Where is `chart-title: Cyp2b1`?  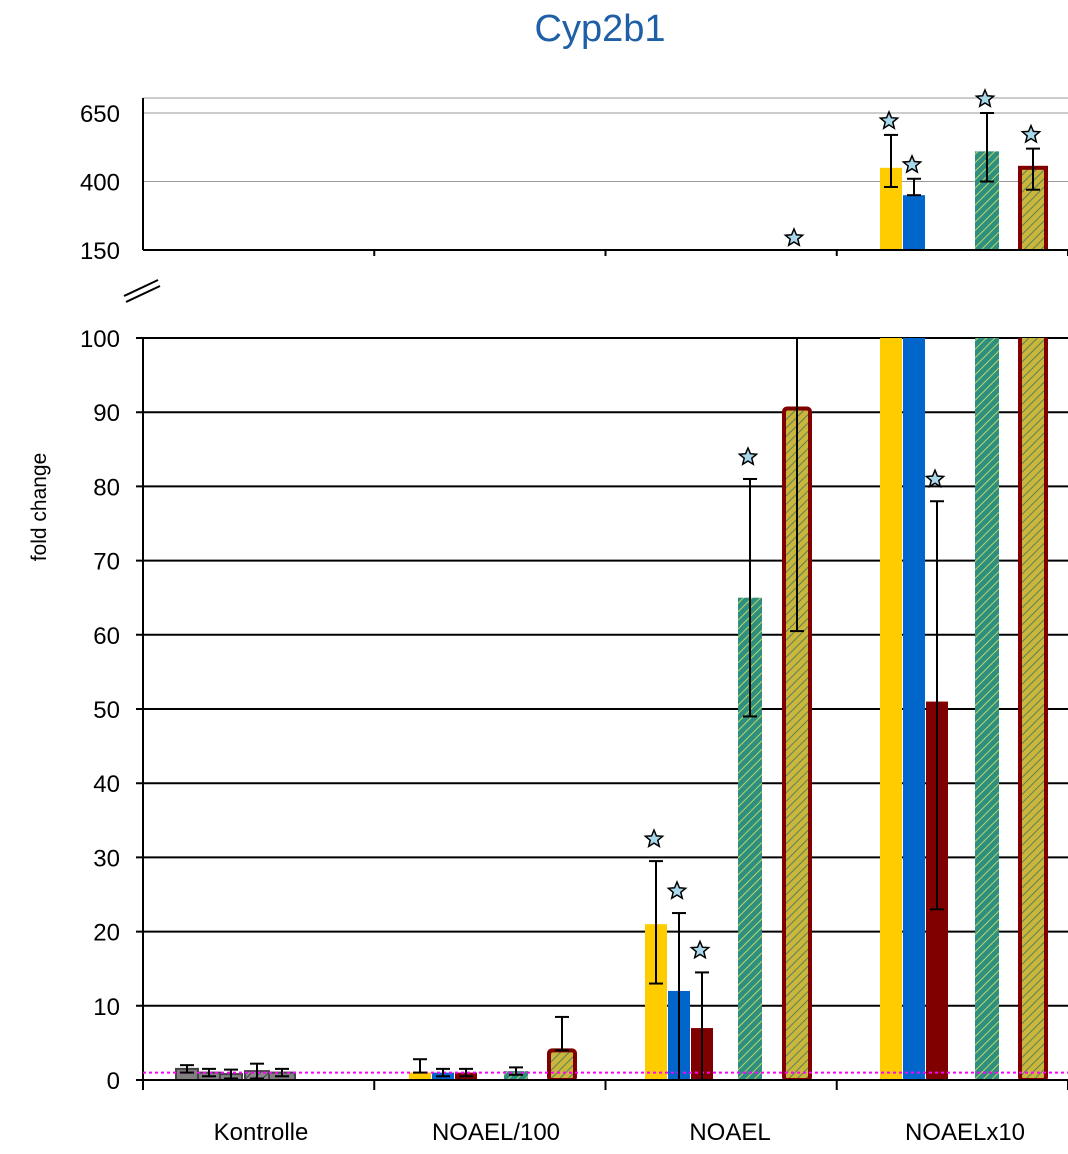 chart-title: Cyp2b1 is located at coordinates (600, 29).